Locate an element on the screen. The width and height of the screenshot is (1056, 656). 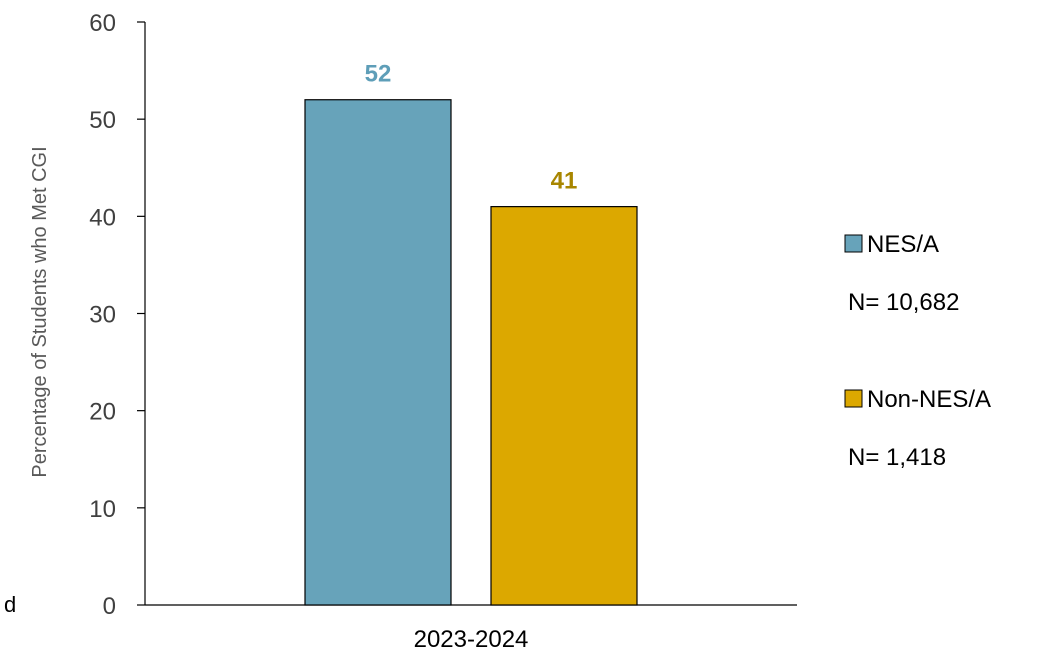
y-tick-label: 60 is located at coordinates (102, 23).